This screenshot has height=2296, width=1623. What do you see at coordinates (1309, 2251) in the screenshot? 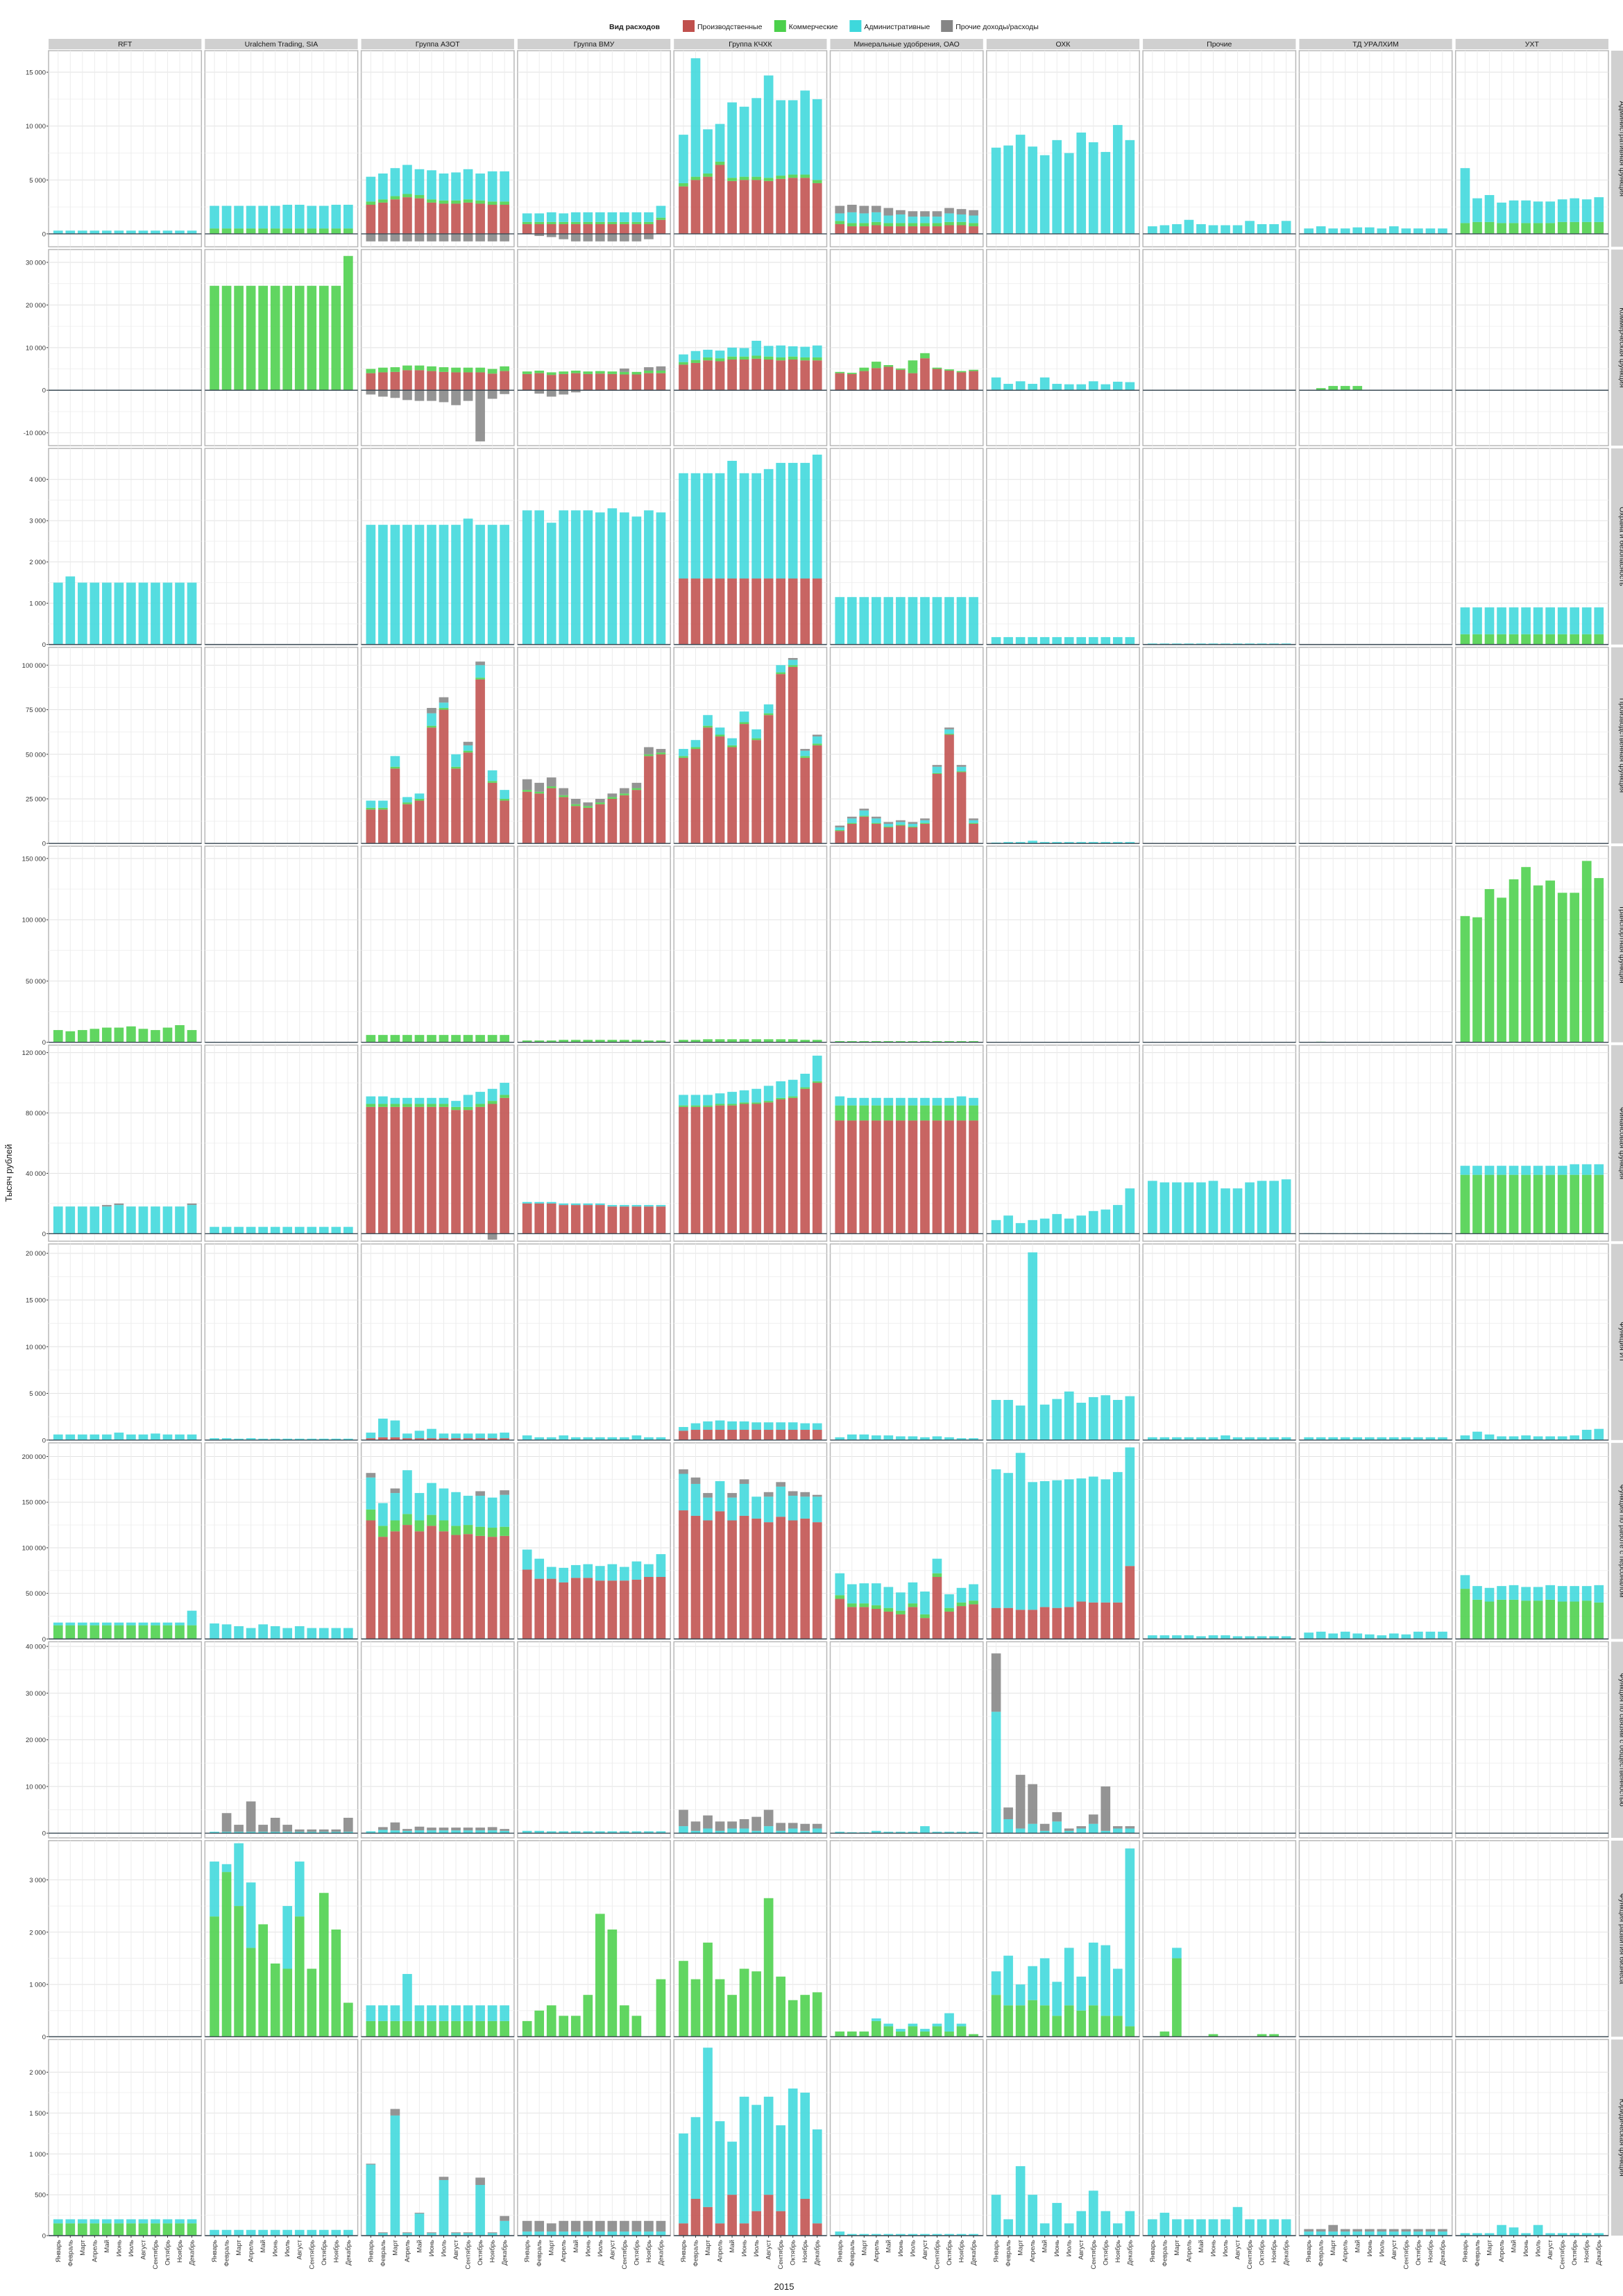
I see `x-tick-label: Январь` at bounding box center [1309, 2251].